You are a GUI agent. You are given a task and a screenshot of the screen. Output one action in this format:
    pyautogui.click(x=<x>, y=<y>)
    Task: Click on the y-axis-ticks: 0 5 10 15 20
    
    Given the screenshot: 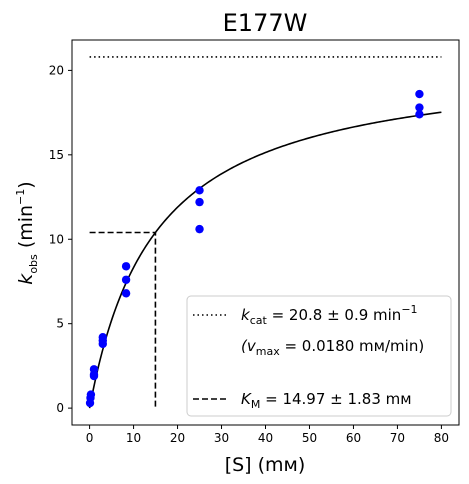 What is the action you would take?
    pyautogui.click(x=60, y=239)
    